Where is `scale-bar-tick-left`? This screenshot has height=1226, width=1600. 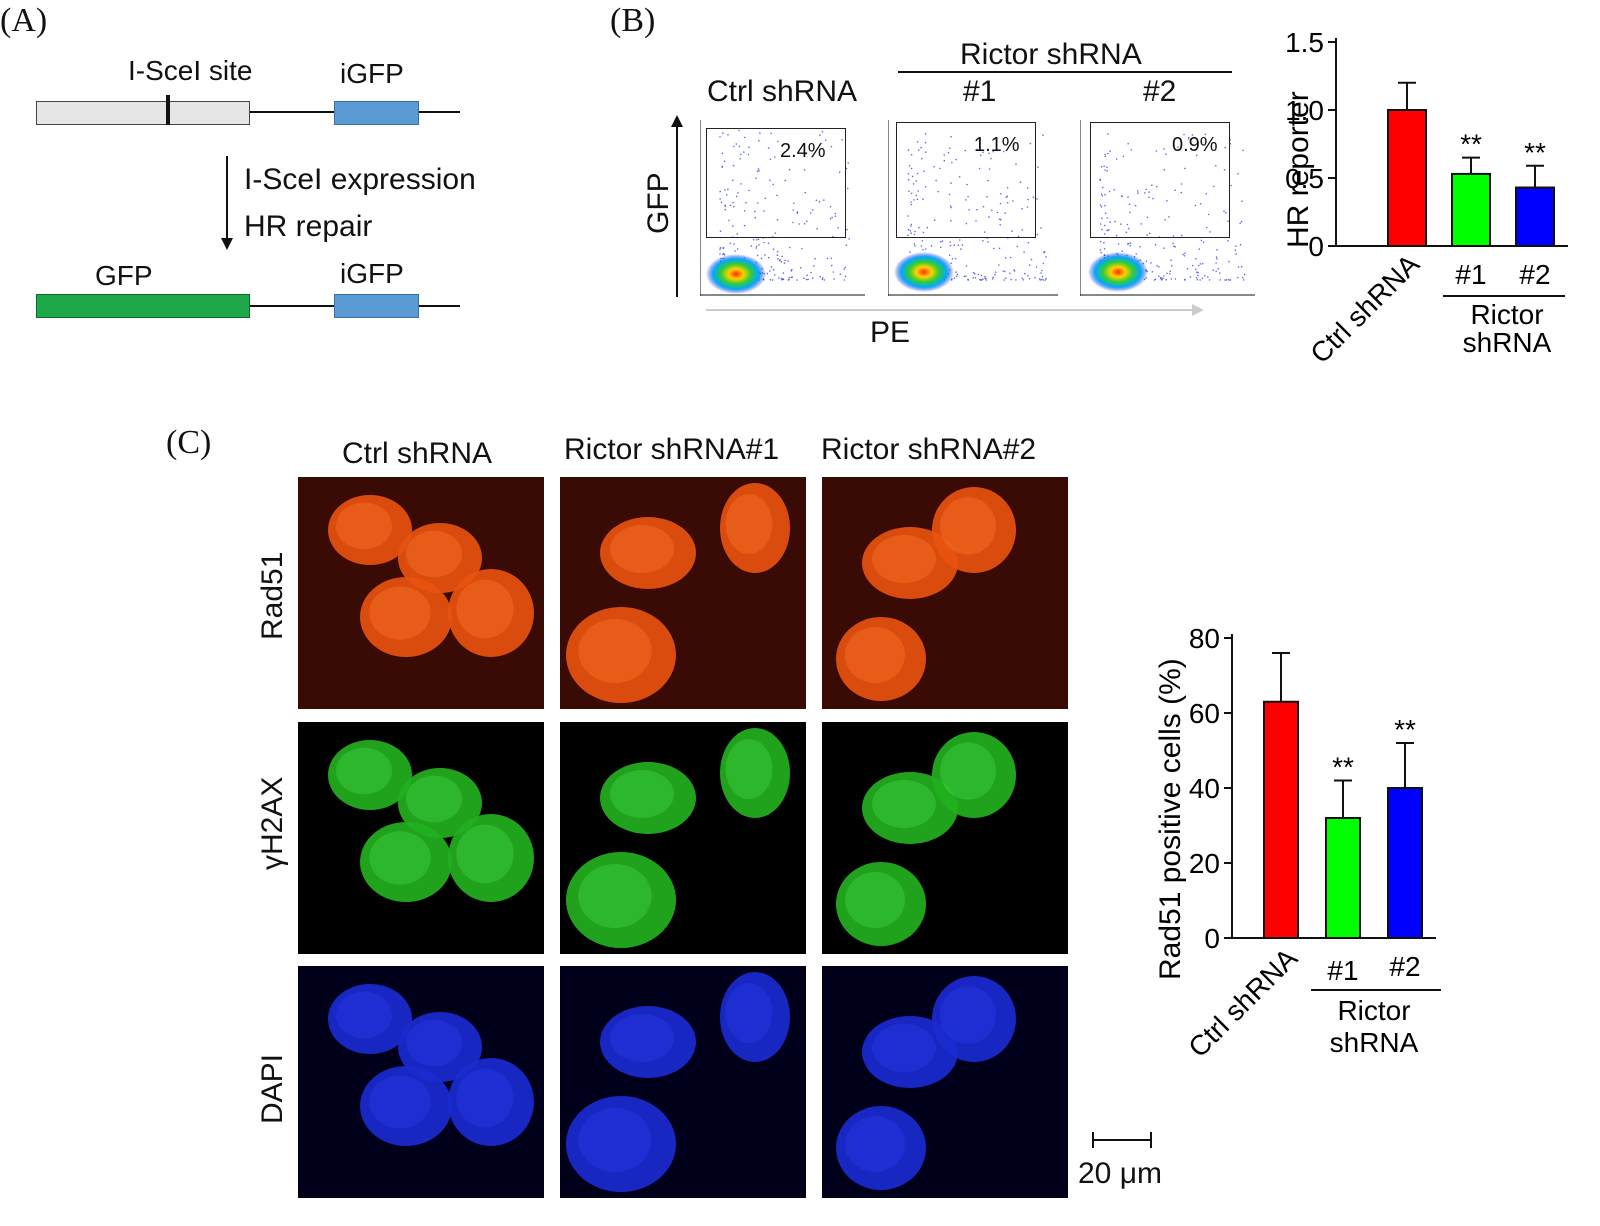
scale-bar-tick-left is located at coordinates (1093, 1140).